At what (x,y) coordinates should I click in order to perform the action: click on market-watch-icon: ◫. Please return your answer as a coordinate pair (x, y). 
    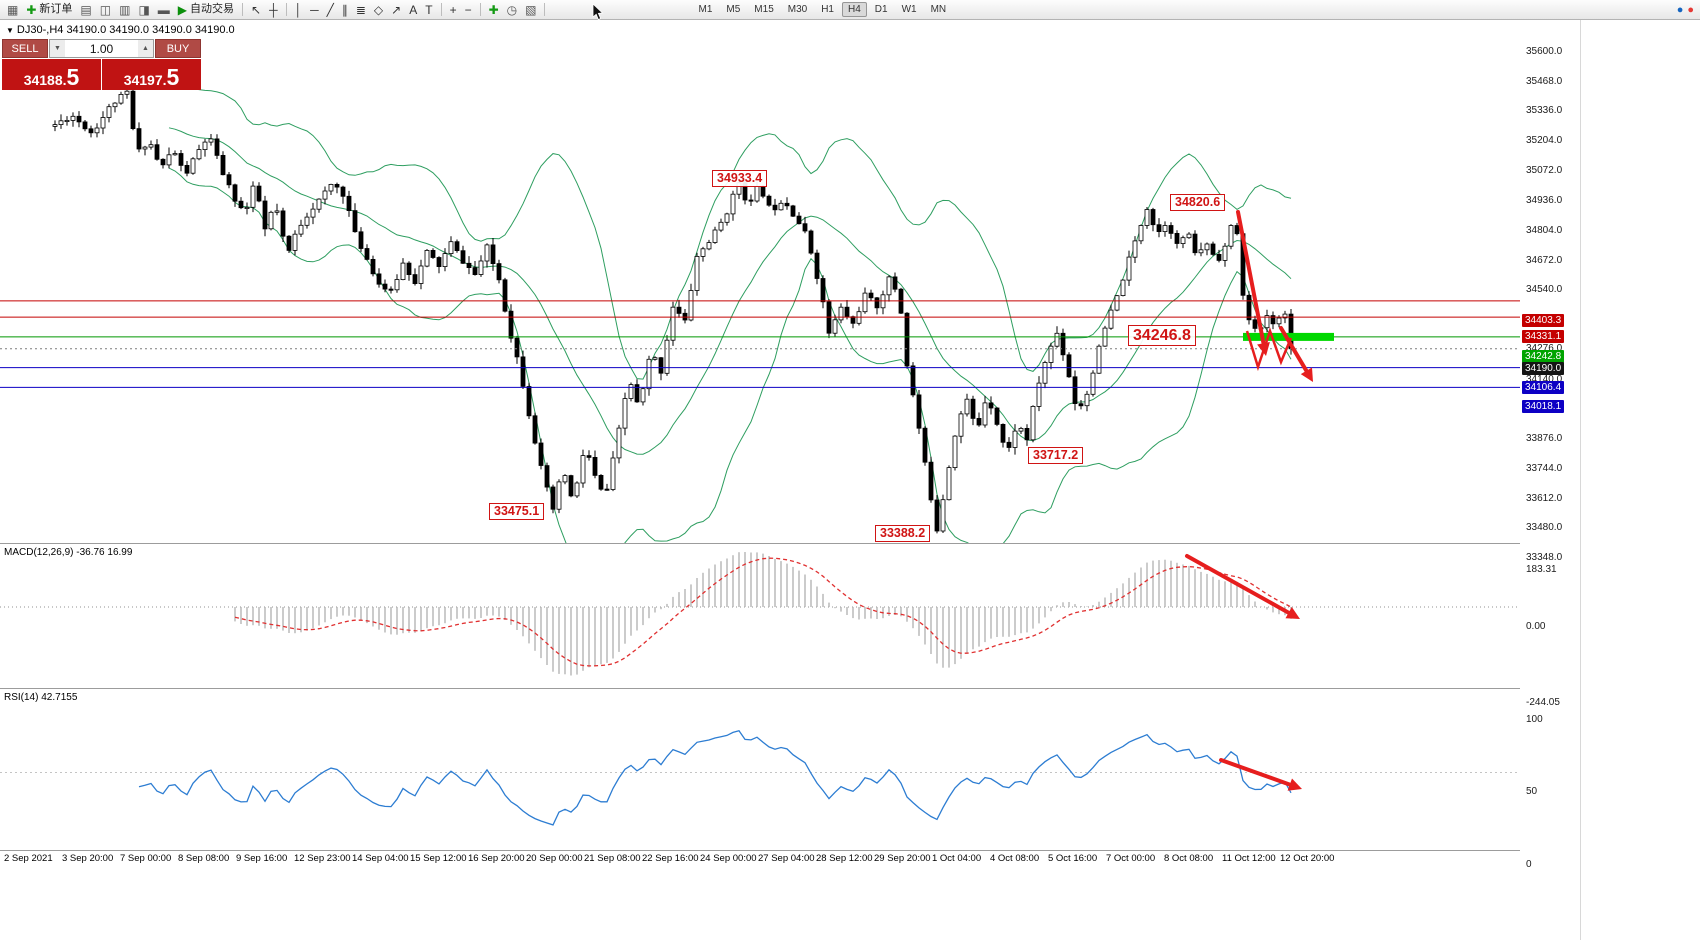
    Looking at the image, I should click on (105, 9).